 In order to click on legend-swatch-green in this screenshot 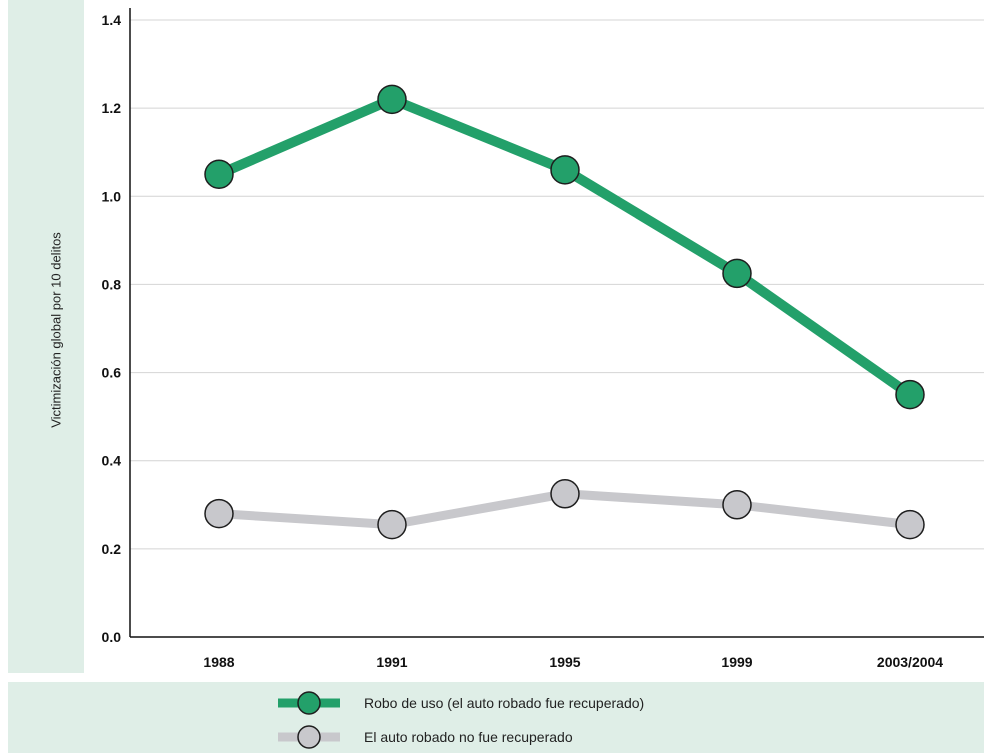, I will do `click(309, 703)`.